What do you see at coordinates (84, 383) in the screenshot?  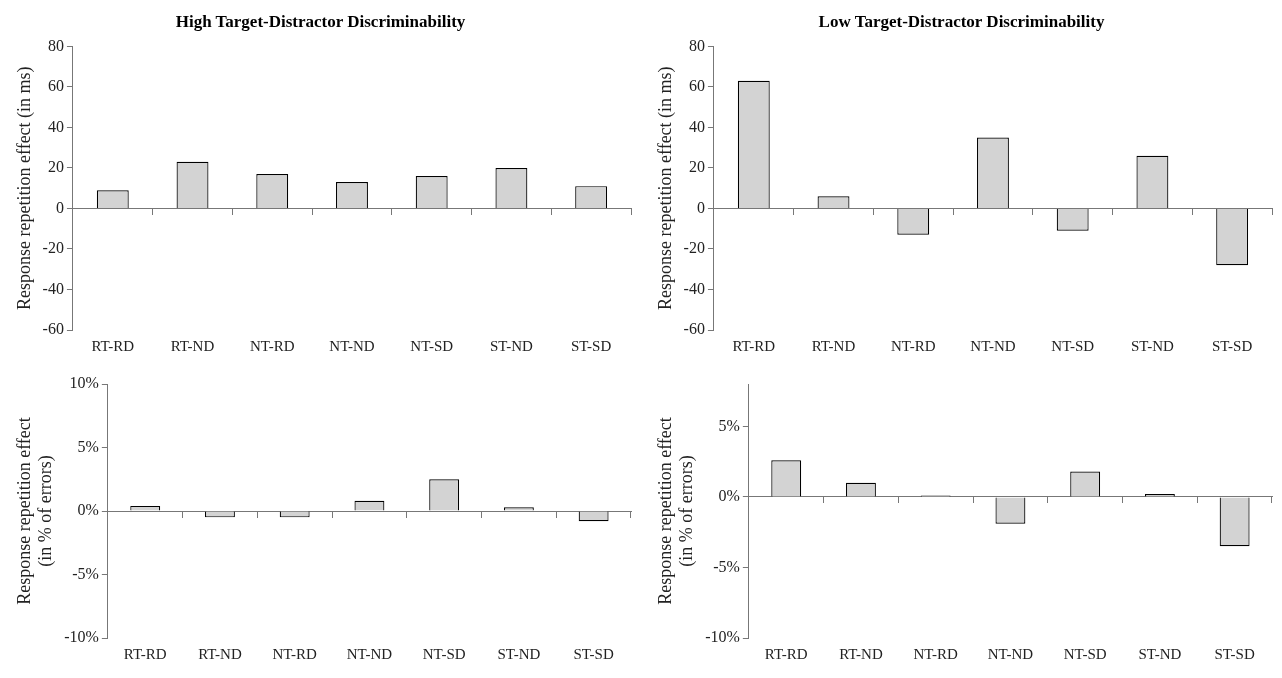 I see `y-tick-label: 10%` at bounding box center [84, 383].